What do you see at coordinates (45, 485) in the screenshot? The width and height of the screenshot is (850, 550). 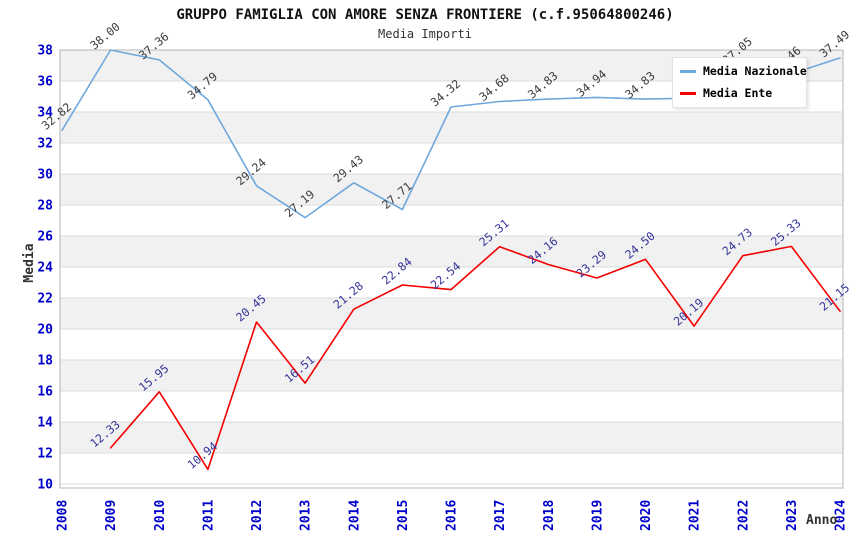 I see `y-tick-label: 10` at bounding box center [45, 485].